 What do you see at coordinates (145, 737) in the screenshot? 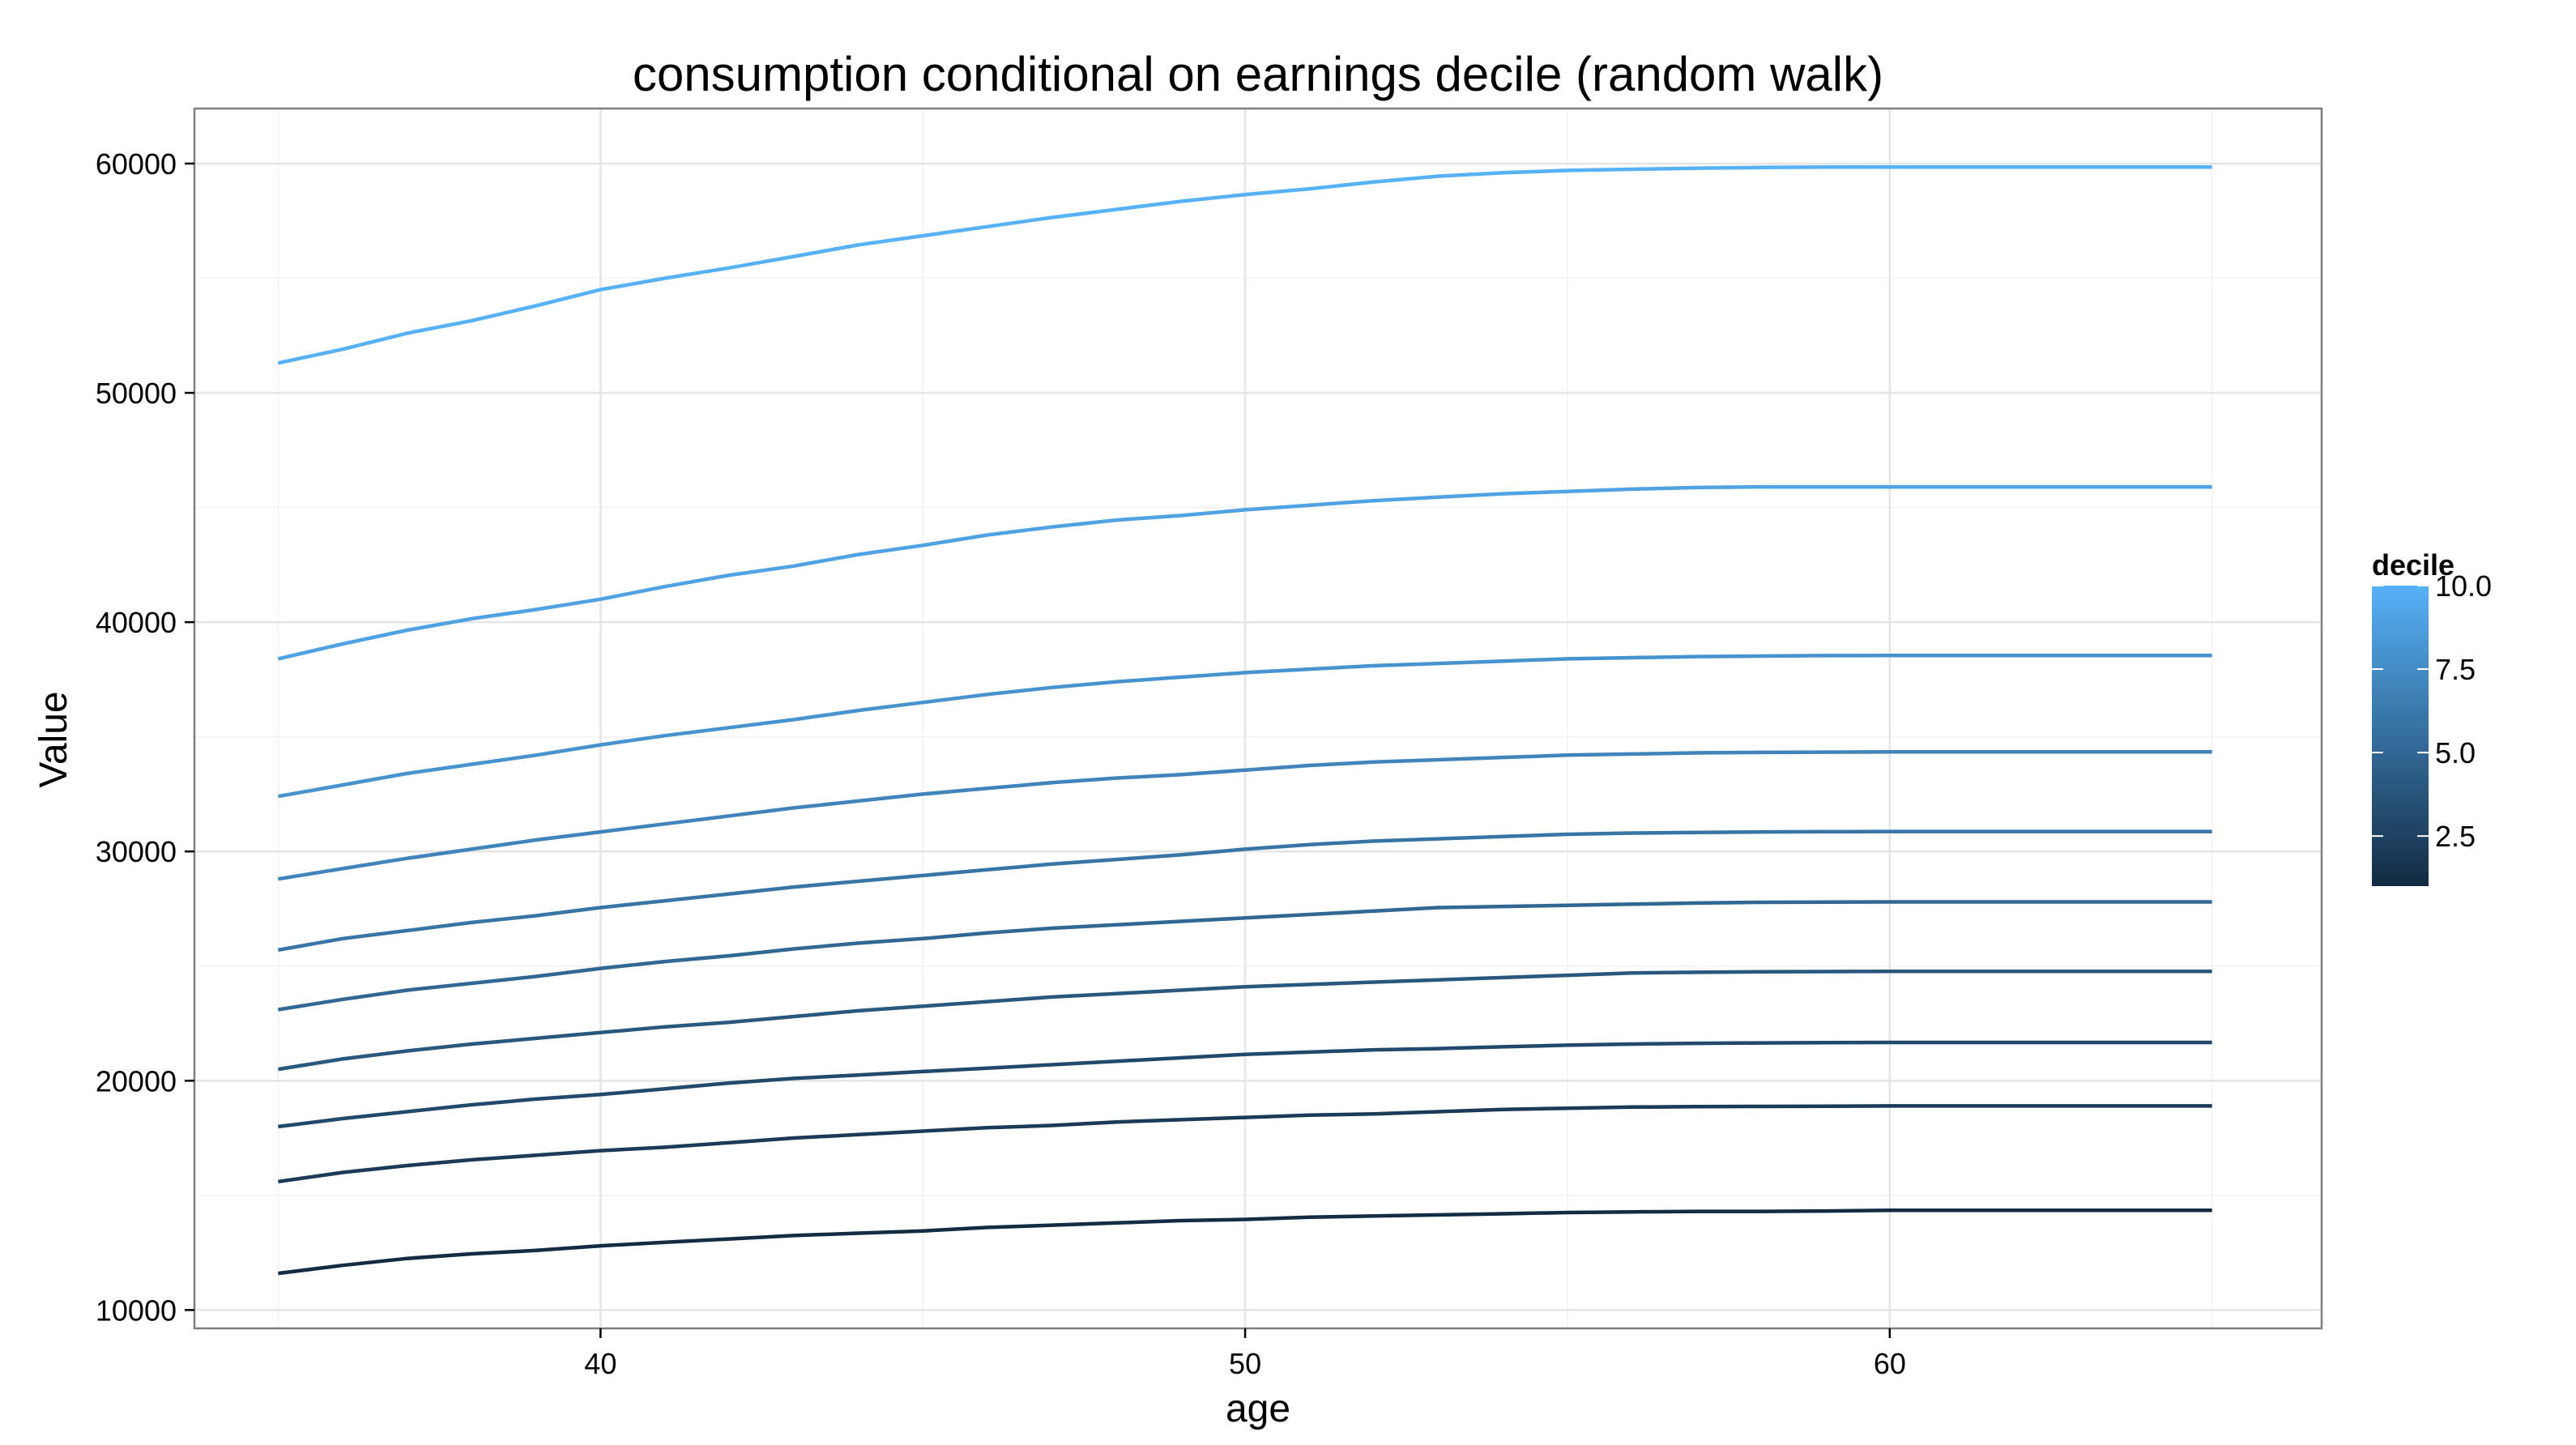
I see `y-axis-ticks: 10000 20000 30000 40000 50000 60000` at bounding box center [145, 737].